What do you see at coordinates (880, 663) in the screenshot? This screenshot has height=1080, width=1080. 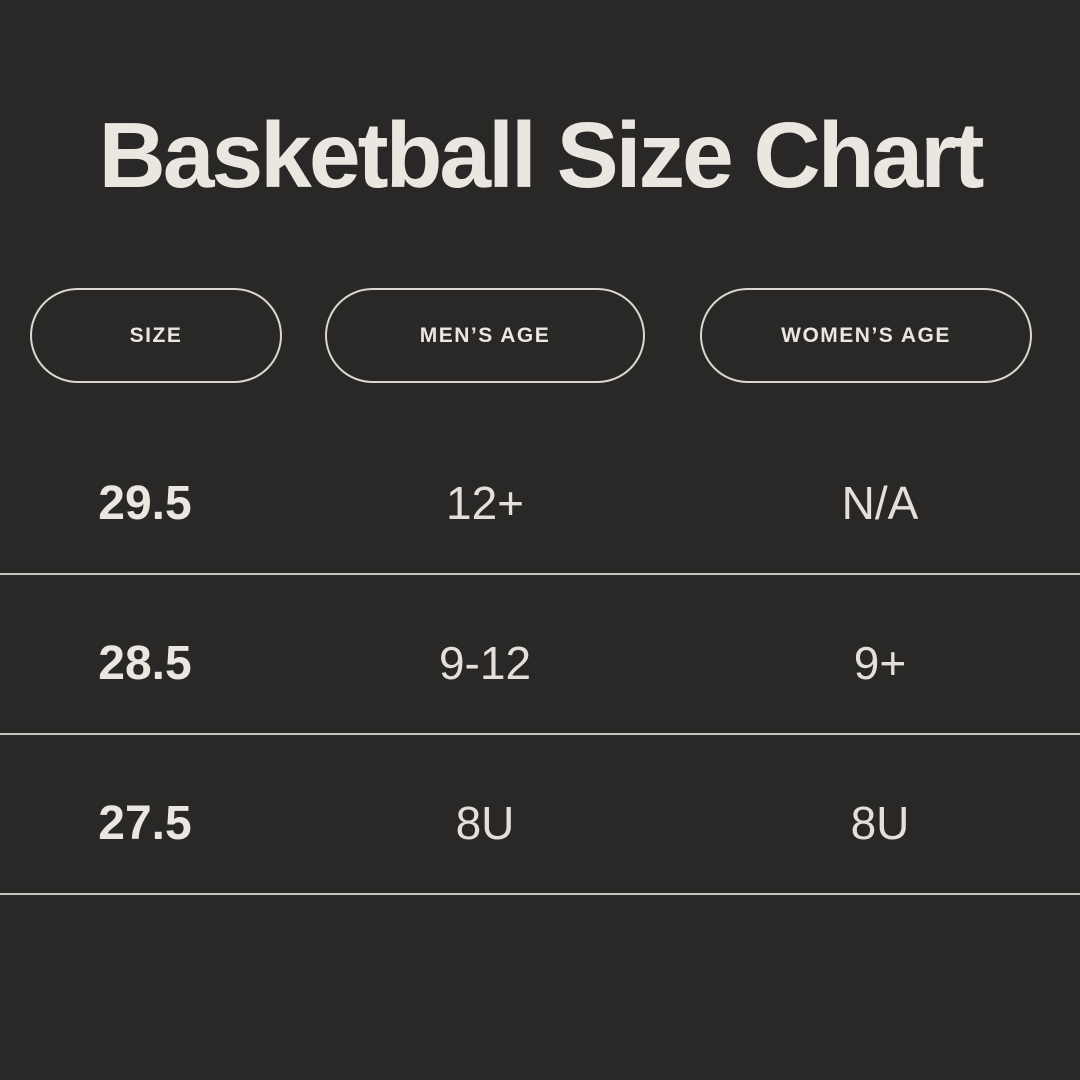 I see `womens-age-value: 9+` at bounding box center [880, 663].